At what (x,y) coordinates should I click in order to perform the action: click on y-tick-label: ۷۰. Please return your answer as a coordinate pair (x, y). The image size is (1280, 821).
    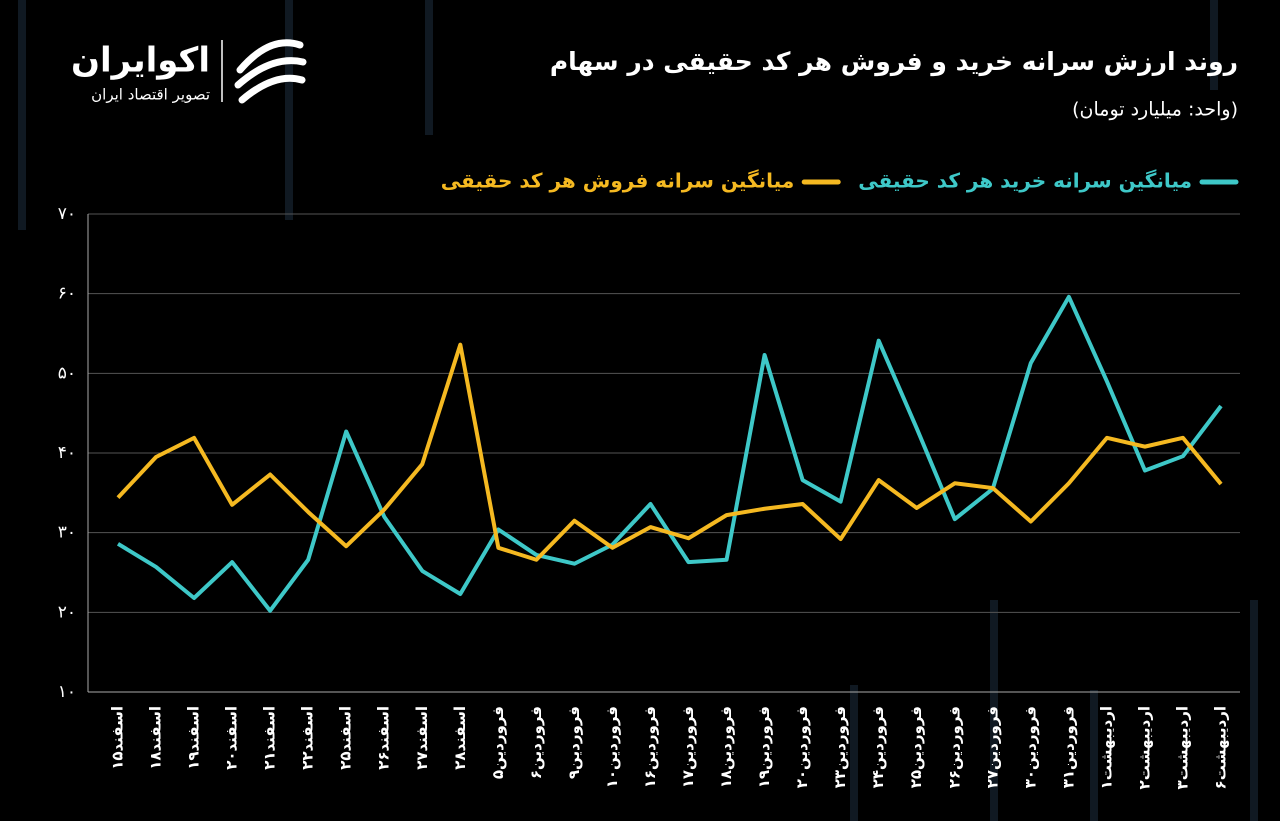
    Looking at the image, I should click on (67, 214).